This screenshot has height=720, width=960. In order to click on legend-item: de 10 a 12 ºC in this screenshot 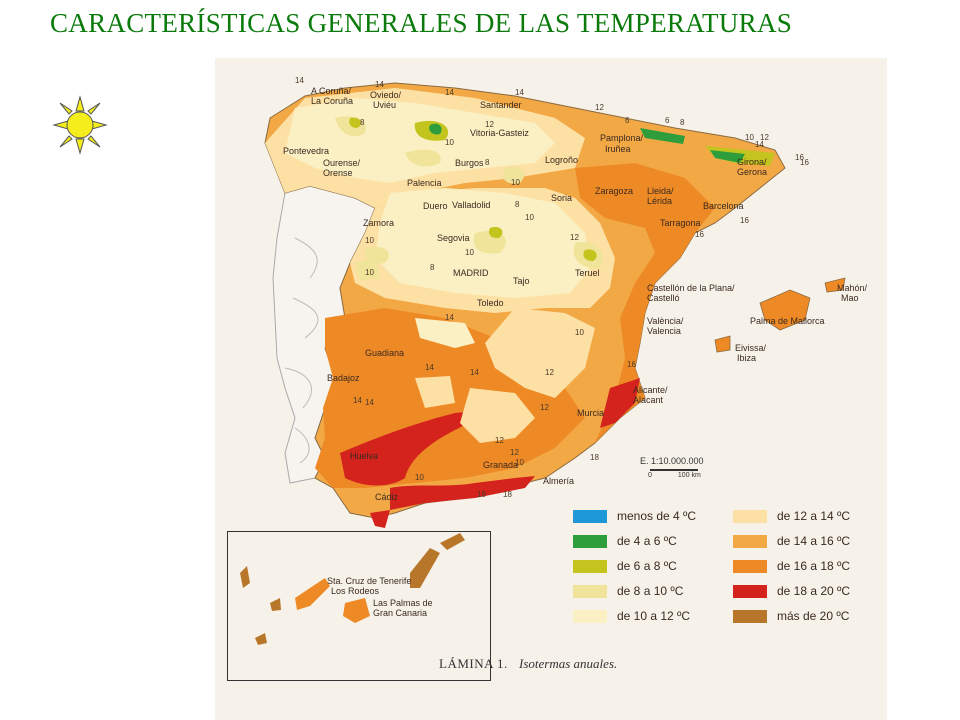, I will do `click(631, 616)`.